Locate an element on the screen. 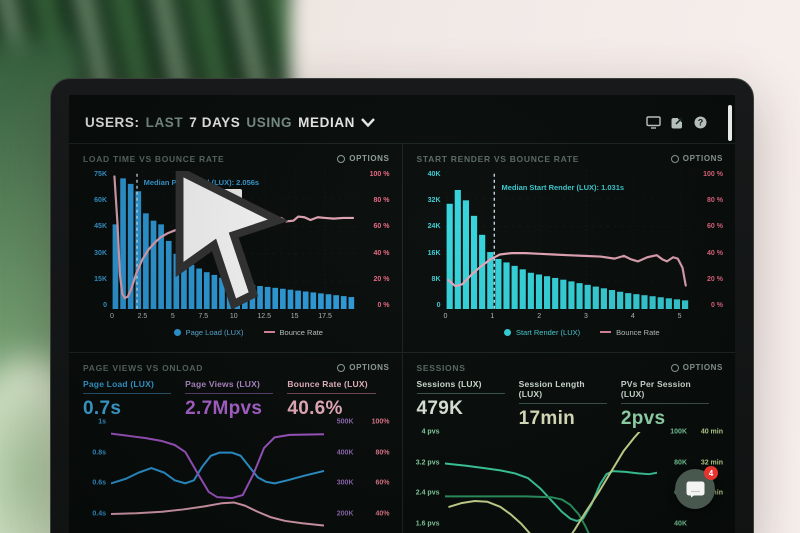 The image size is (800, 533). y-axis-right-pageviews: 500K 400K 300K 200K is located at coordinates (345, 468).